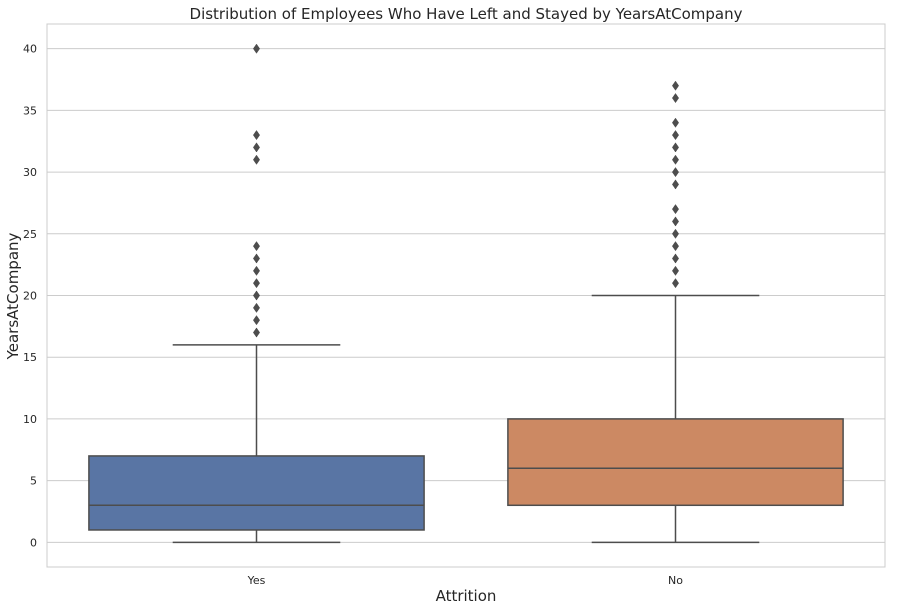 The height and width of the screenshot is (616, 897). What do you see at coordinates (30, 357) in the screenshot?
I see `y-tick-label: 15` at bounding box center [30, 357].